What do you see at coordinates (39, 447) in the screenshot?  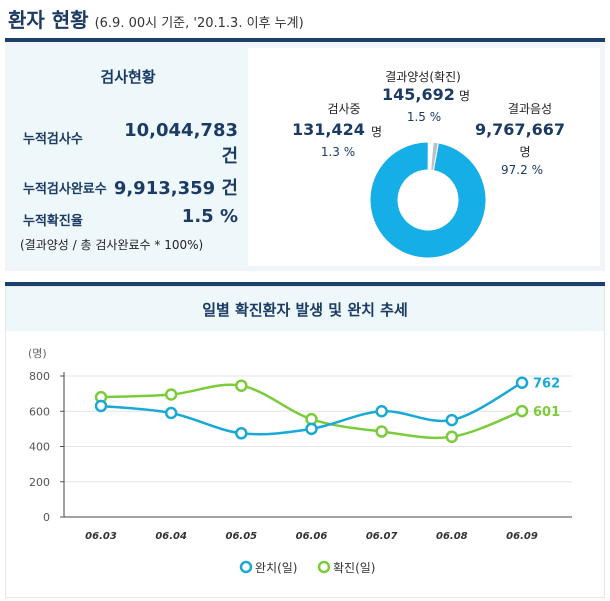 I see `y-tick-label: 400` at bounding box center [39, 447].